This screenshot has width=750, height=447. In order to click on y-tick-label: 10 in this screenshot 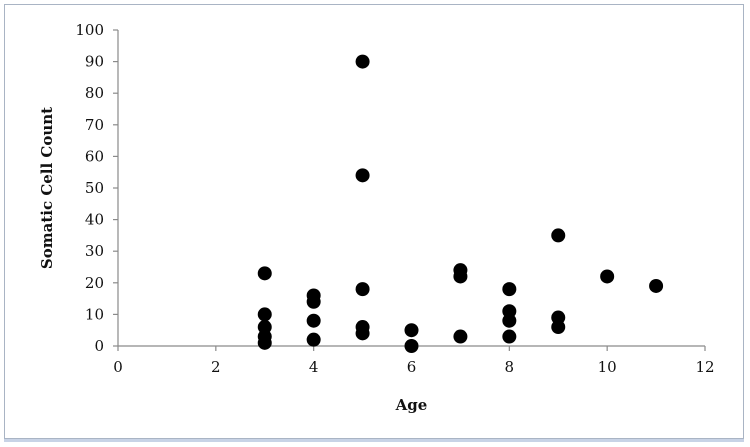, I will do `click(94, 314)`.